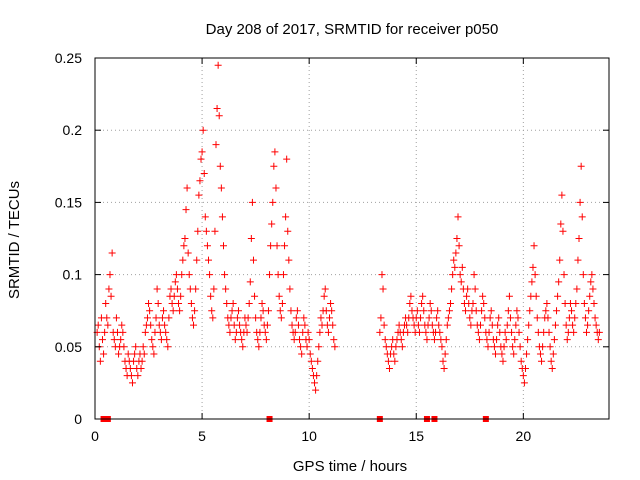  What do you see at coordinates (524, 436) in the screenshot?
I see `x-tick-label: 20` at bounding box center [524, 436].